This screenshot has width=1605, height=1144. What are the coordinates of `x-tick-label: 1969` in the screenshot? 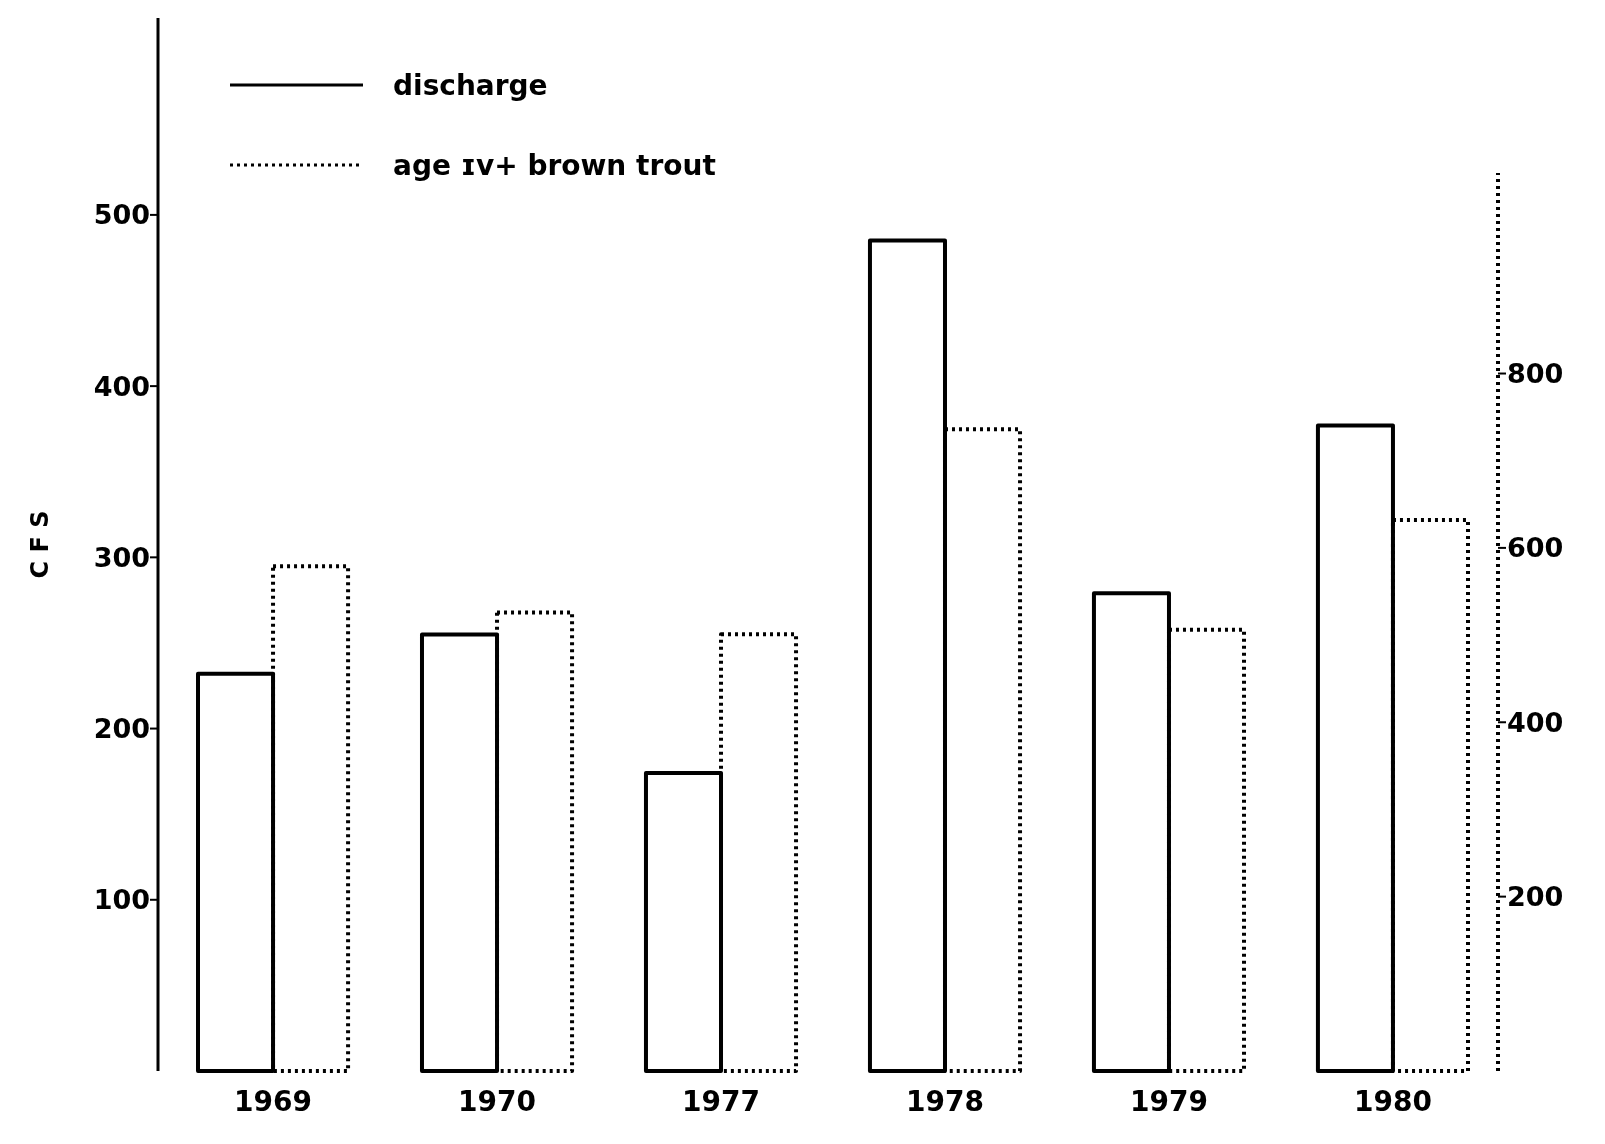 It's located at (273, 1101).